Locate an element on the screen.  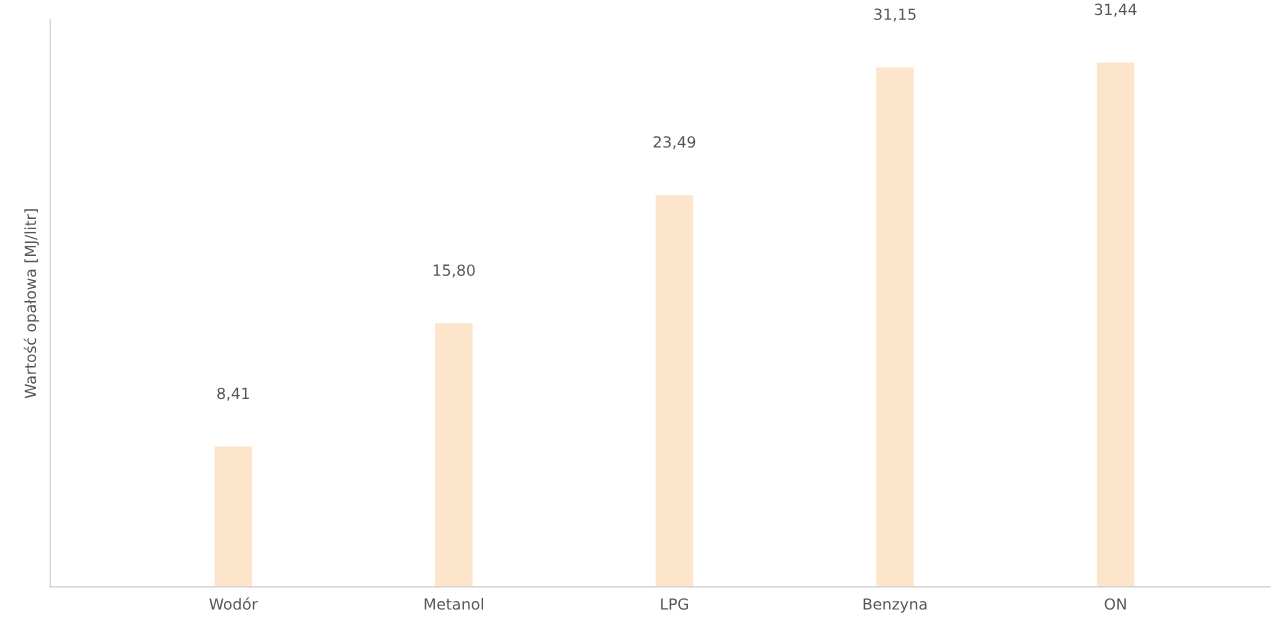
x-tick-label: LPG is located at coordinates (674, 604).